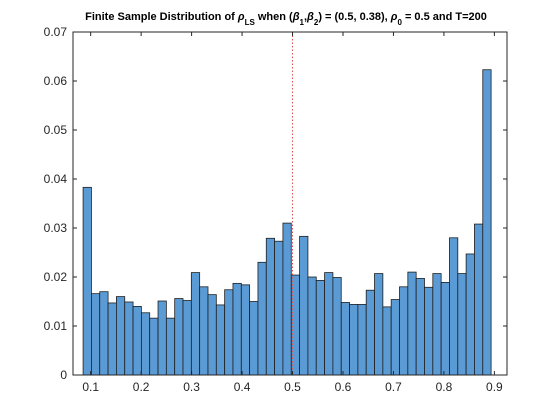 This screenshot has width=560, height=420. What do you see at coordinates (191, 387) in the screenshot?
I see `x-tick-label: 0.3` at bounding box center [191, 387].